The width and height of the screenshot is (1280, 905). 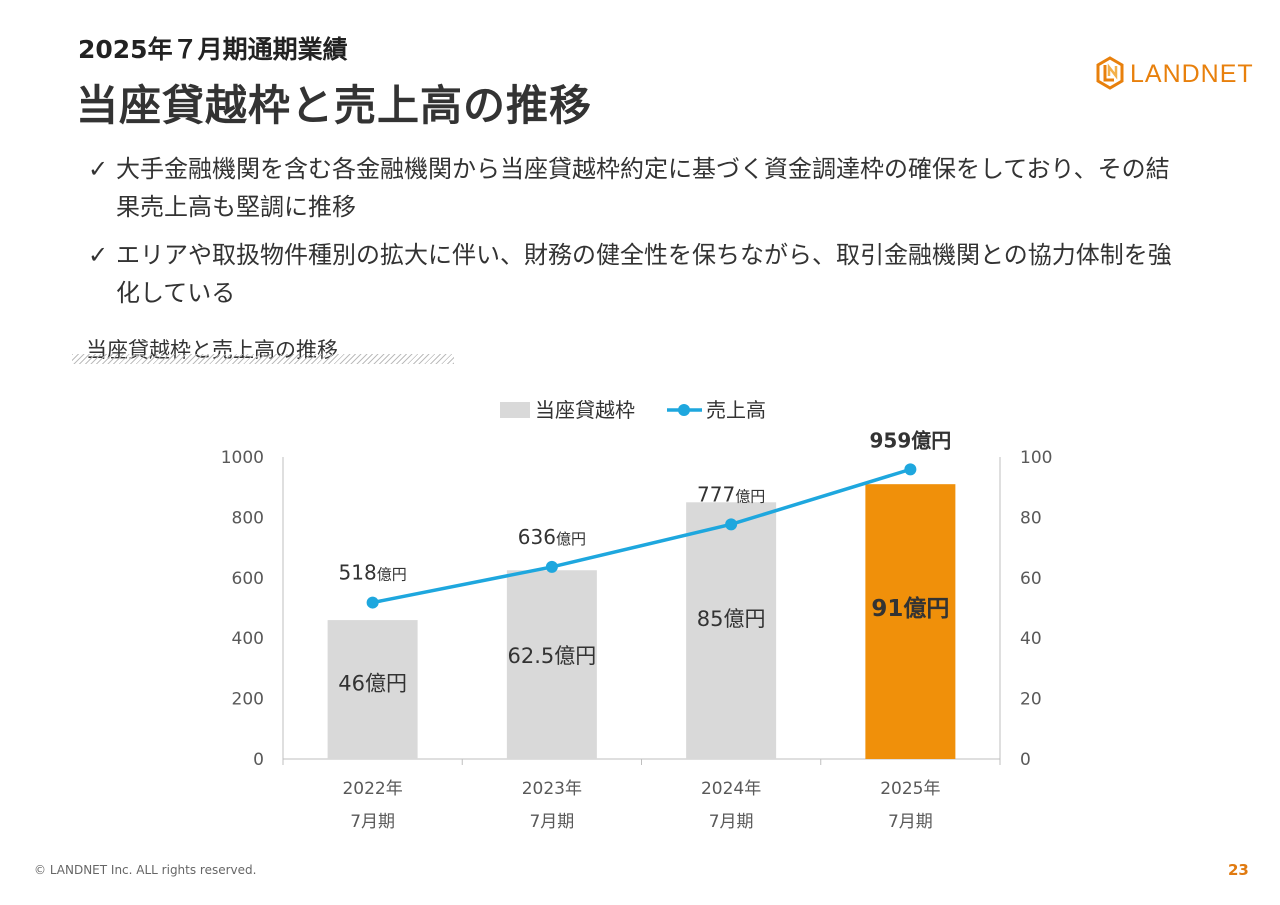 I want to click on landnet-logo: LANDNET, so click(x=1175, y=73).